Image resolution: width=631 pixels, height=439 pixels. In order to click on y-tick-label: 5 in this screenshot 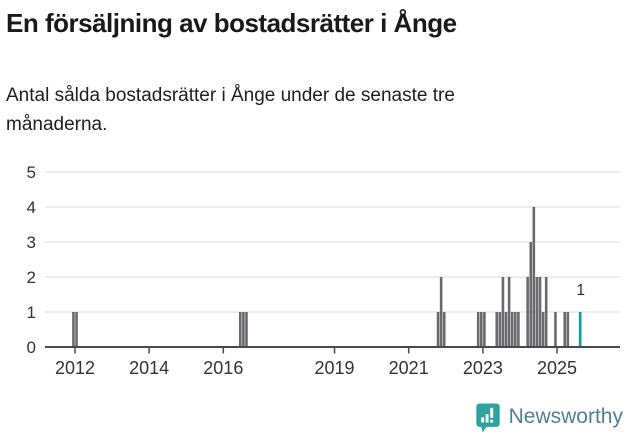, I will do `click(31, 172)`.